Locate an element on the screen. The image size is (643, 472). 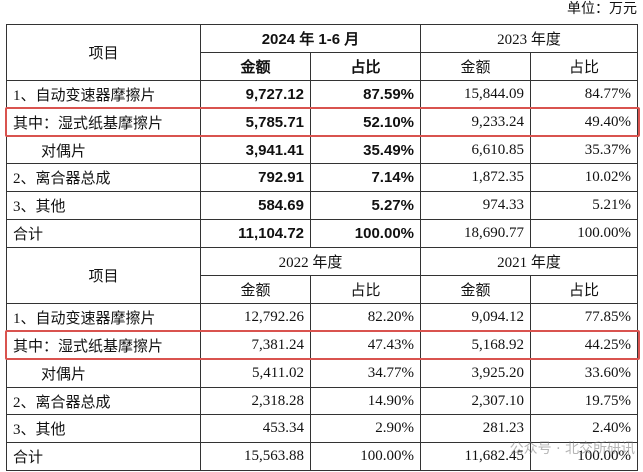
cell-value: 47.43% is located at coordinates (365, 345).